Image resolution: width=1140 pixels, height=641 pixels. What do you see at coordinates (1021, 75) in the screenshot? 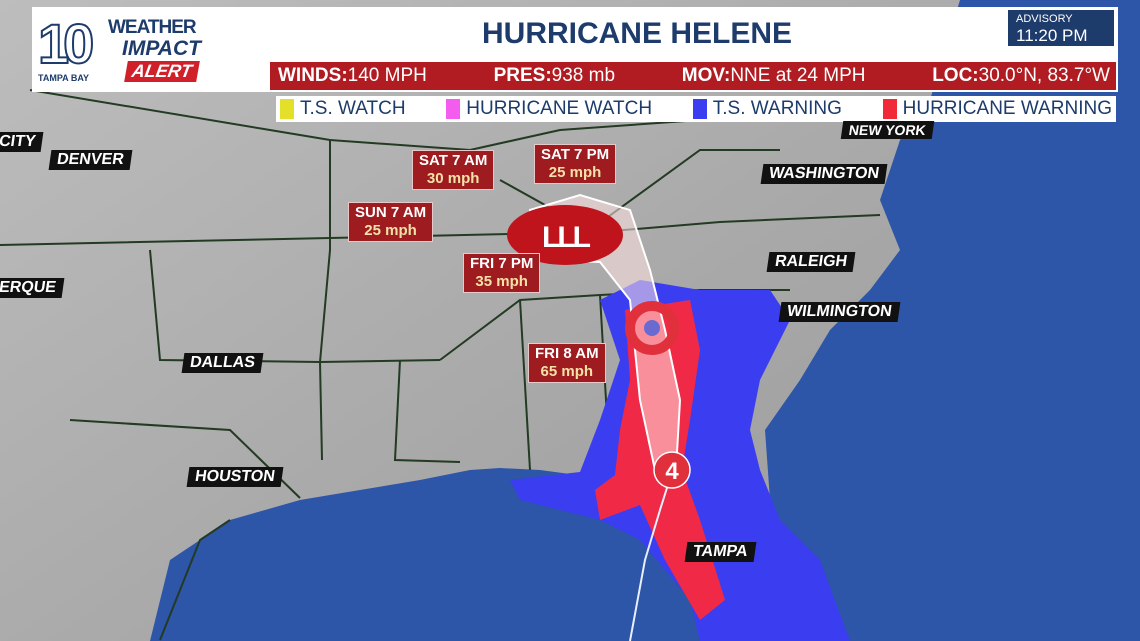
I see `stat-location: LOC:30.0°N, 83.7°W` at bounding box center [1021, 75].